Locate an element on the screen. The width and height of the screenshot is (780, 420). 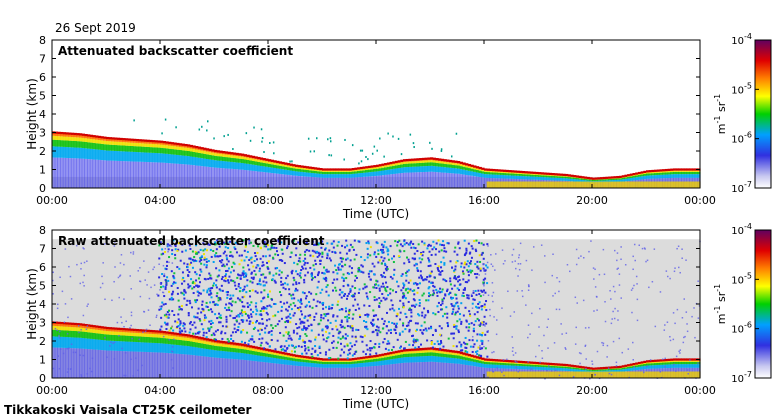
panel-title: Attenuated backscatter coefficient is located at coordinates (175, 51).